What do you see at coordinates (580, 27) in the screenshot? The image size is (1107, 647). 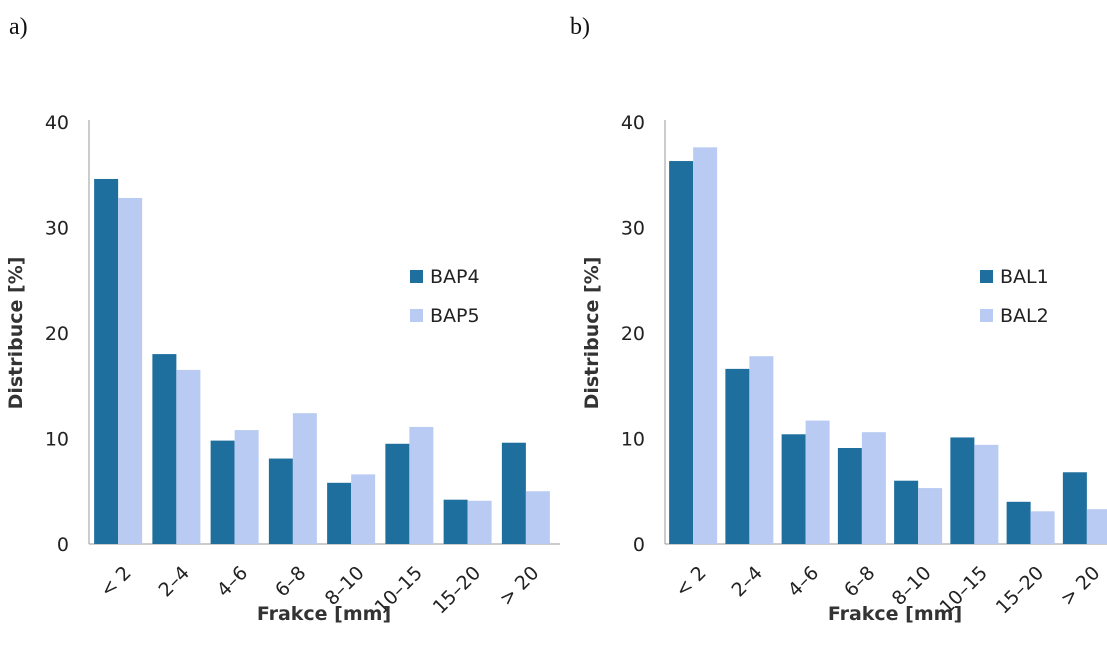 I see `panel-label-b: b)` at bounding box center [580, 27].